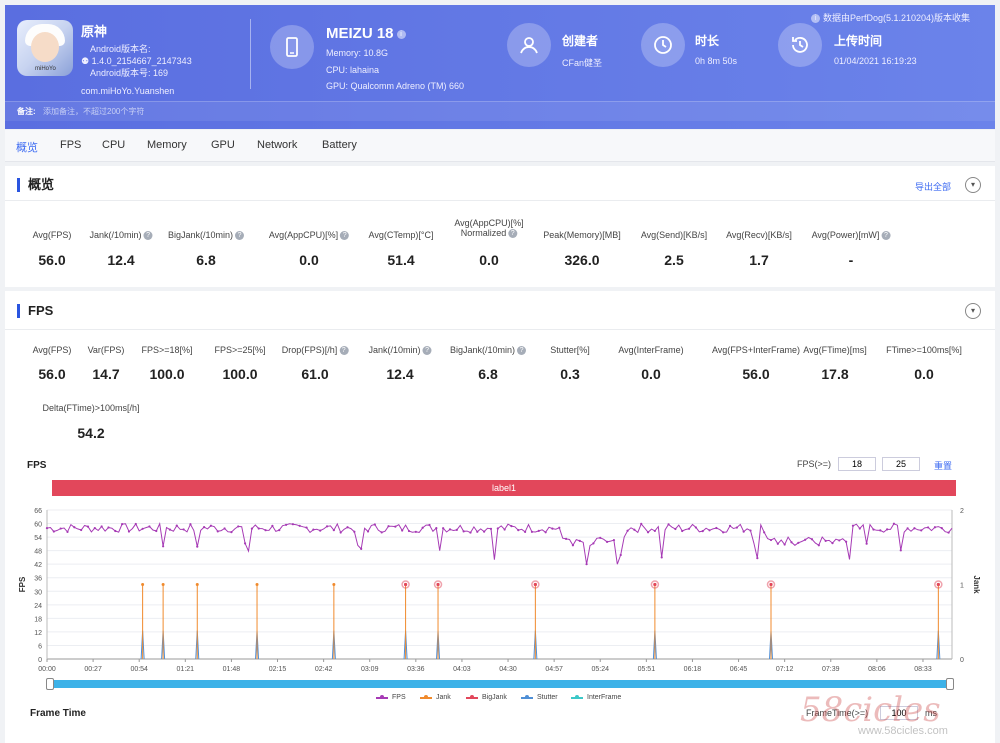 This screenshot has width=1000, height=743. What do you see at coordinates (52, 350) in the screenshot?
I see `fps-stat-label: Avg(FPS)` at bounding box center [52, 350].